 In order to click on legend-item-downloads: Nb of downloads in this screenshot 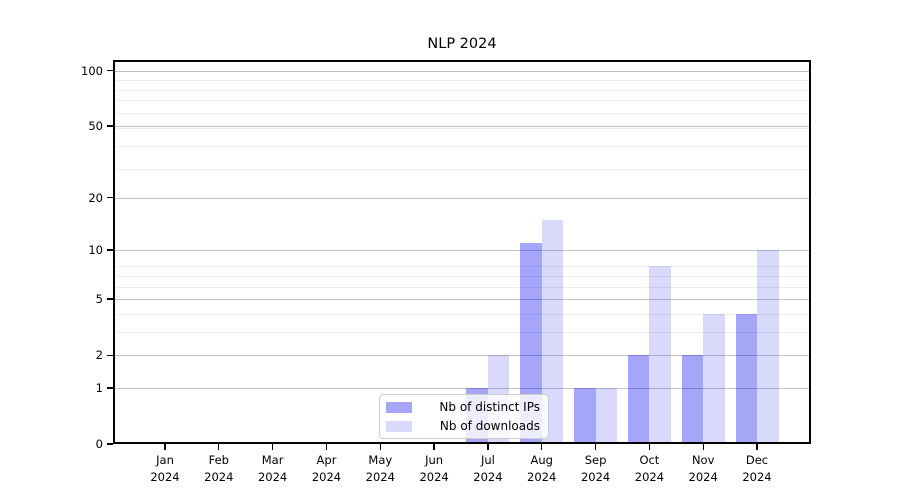, I will do `click(463, 426)`.